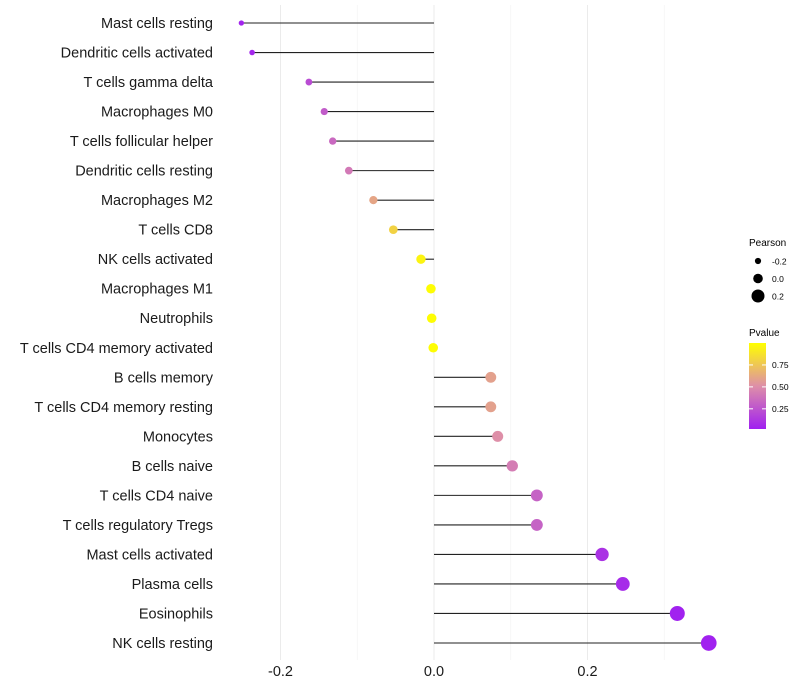 The width and height of the screenshot is (800, 700). Describe the element at coordinates (123, 408) in the screenshot. I see `y-tick-label: T cells CD4 memory resting` at that location.